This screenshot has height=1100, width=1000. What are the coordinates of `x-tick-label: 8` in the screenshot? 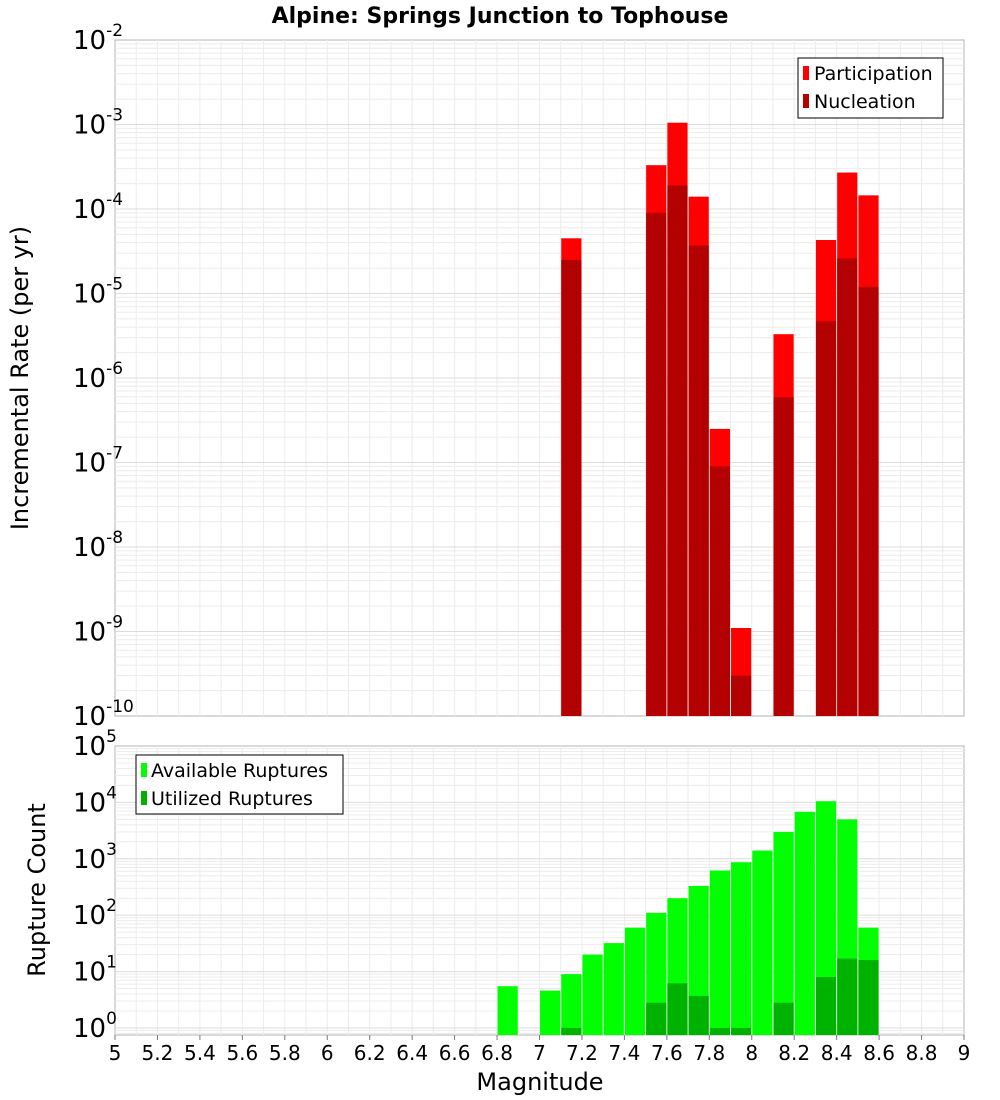 It's located at (751, 1053).